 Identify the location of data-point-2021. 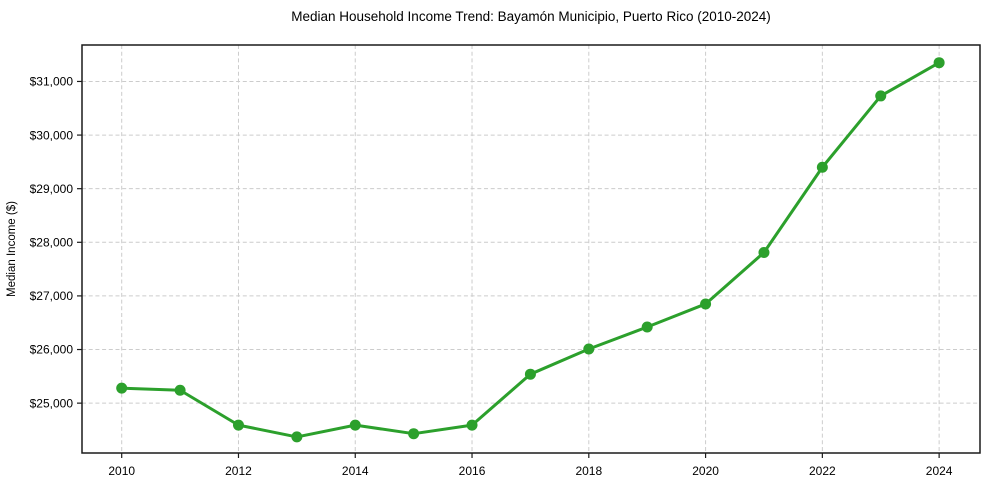
(764, 252).